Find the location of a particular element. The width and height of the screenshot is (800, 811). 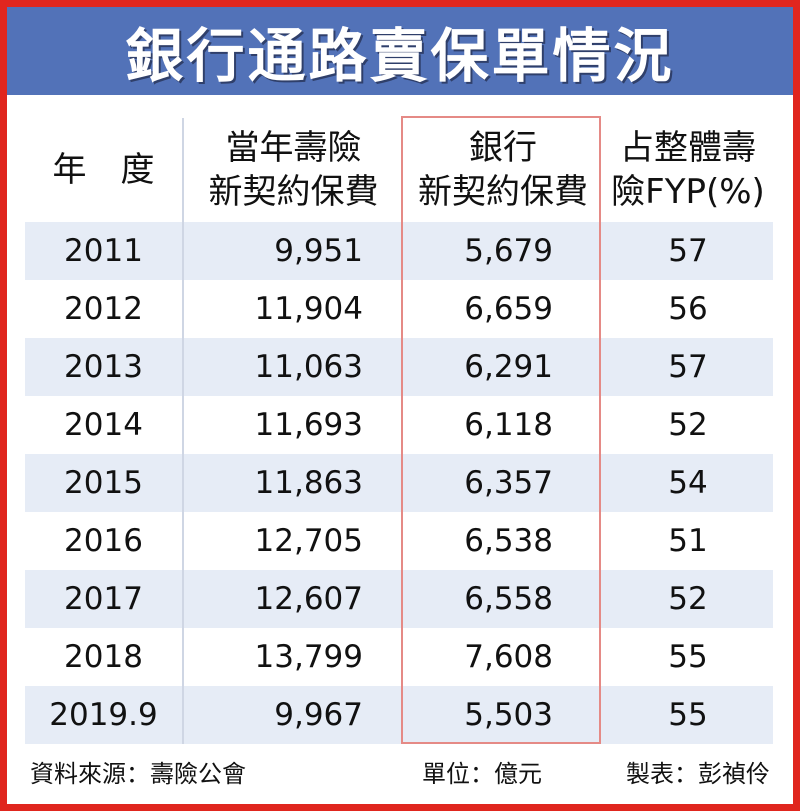

bank-premium-cell: 6,538 is located at coordinates (503, 541).